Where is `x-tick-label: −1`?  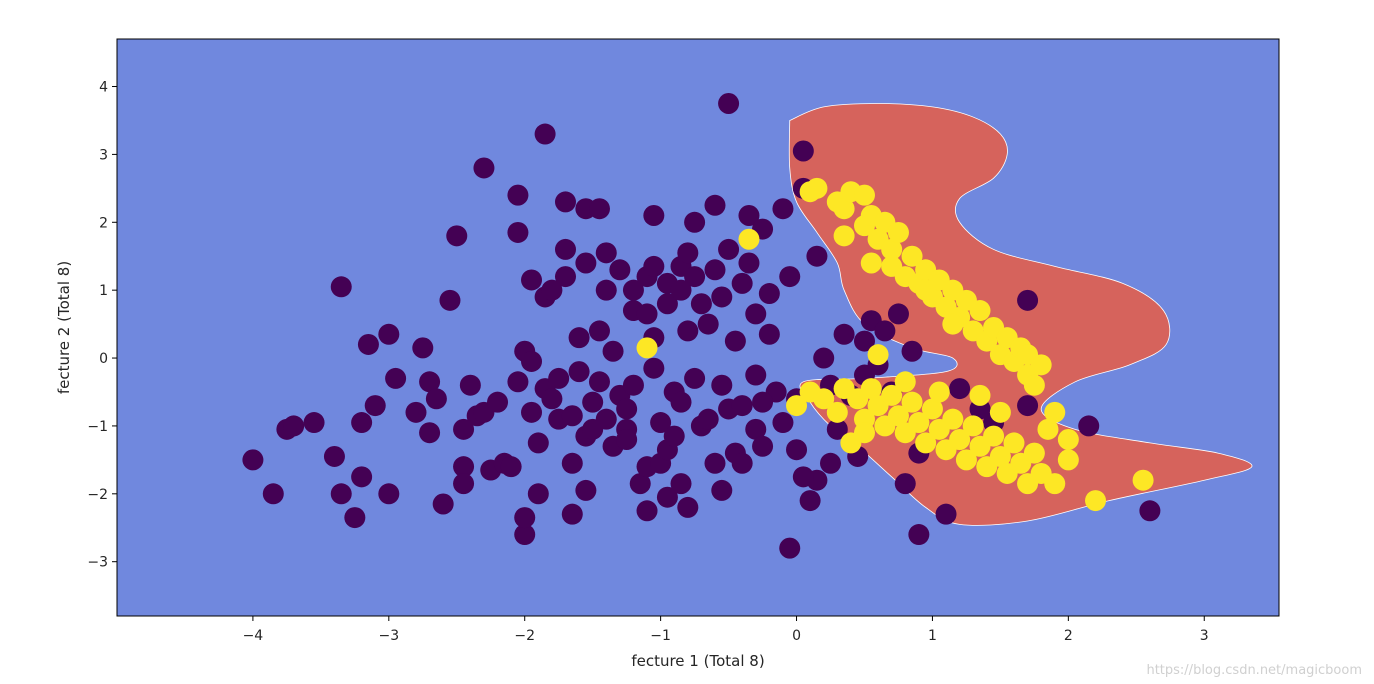
x-tick-label: −1 is located at coordinates (660, 636).